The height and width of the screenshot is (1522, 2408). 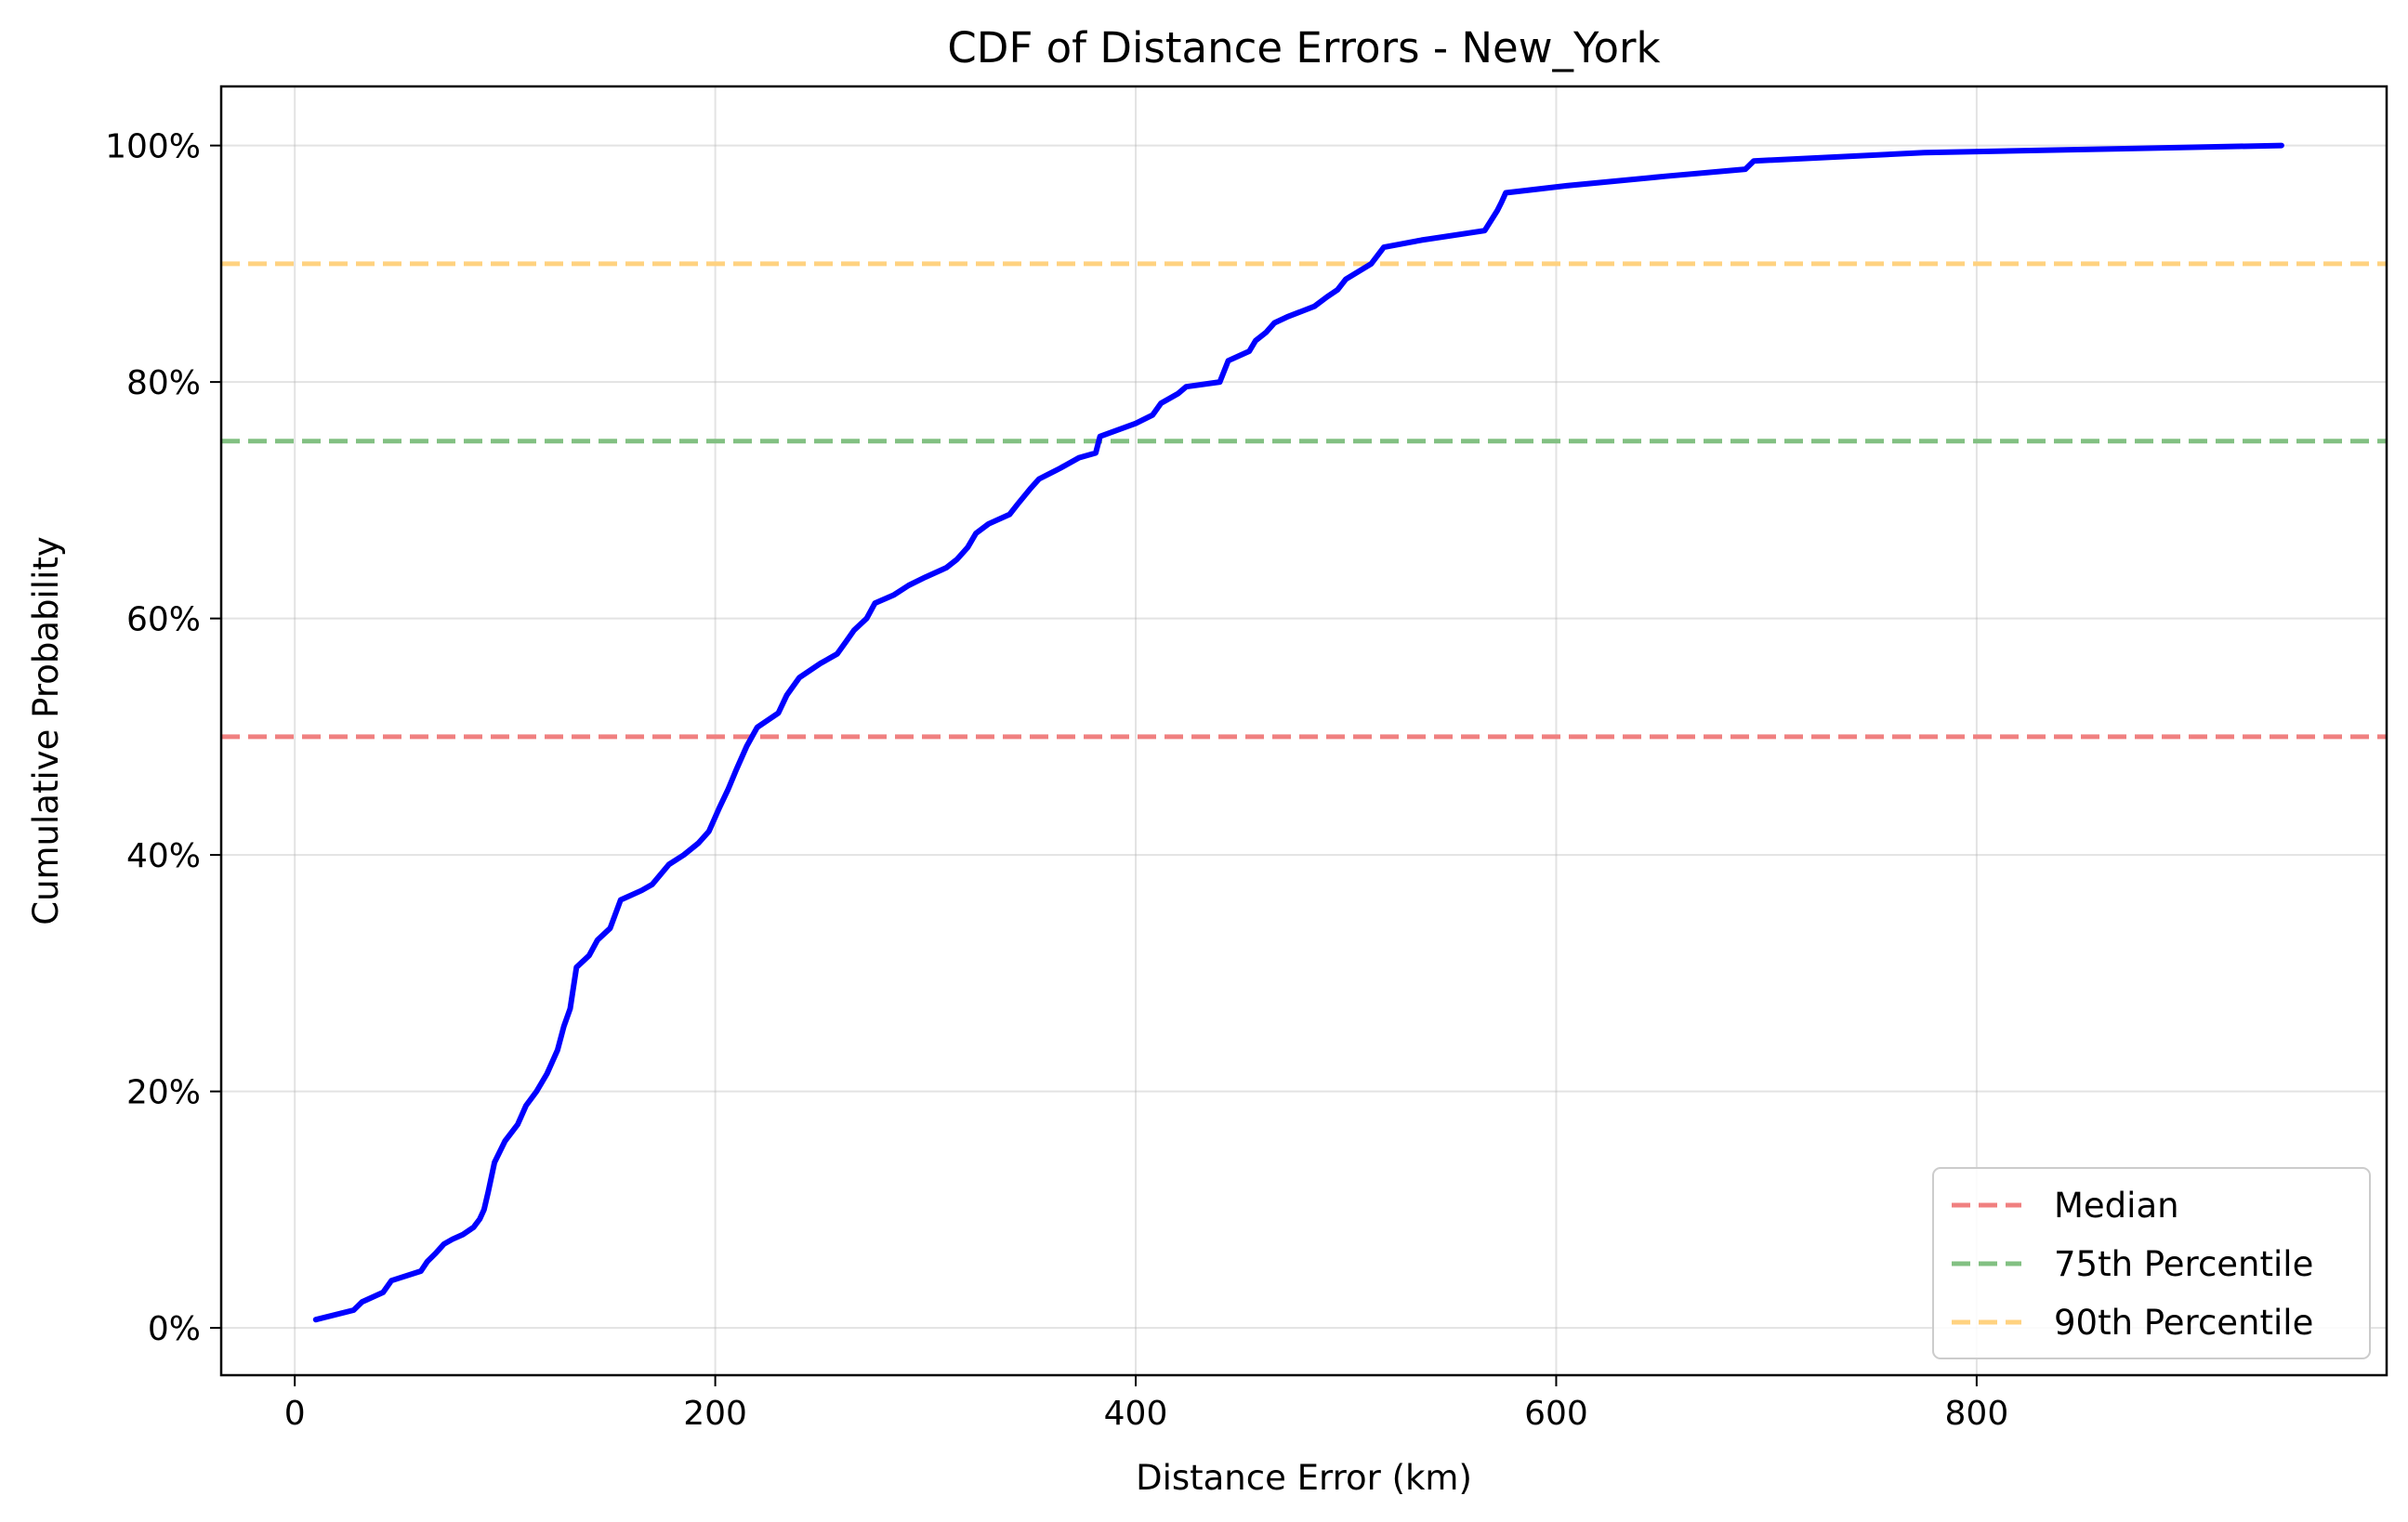 What do you see at coordinates (174, 1329) in the screenshot?
I see `y-tick-label: 0%` at bounding box center [174, 1329].